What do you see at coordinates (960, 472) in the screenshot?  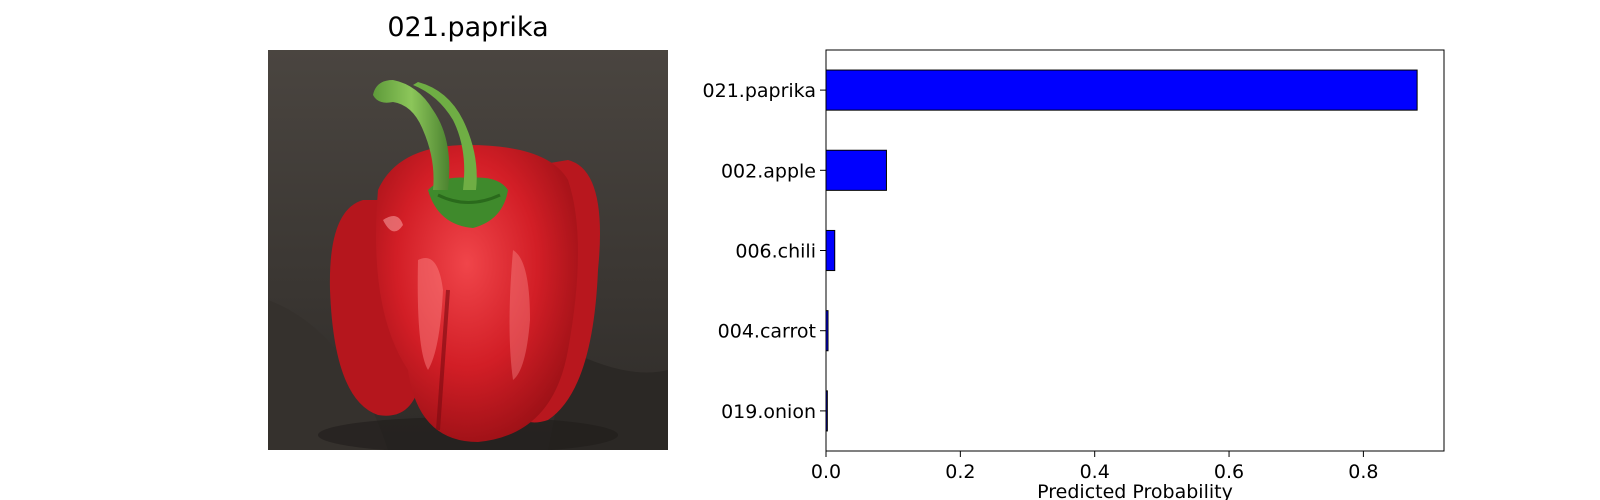 I see `x-tick-label: 0.2` at bounding box center [960, 472].